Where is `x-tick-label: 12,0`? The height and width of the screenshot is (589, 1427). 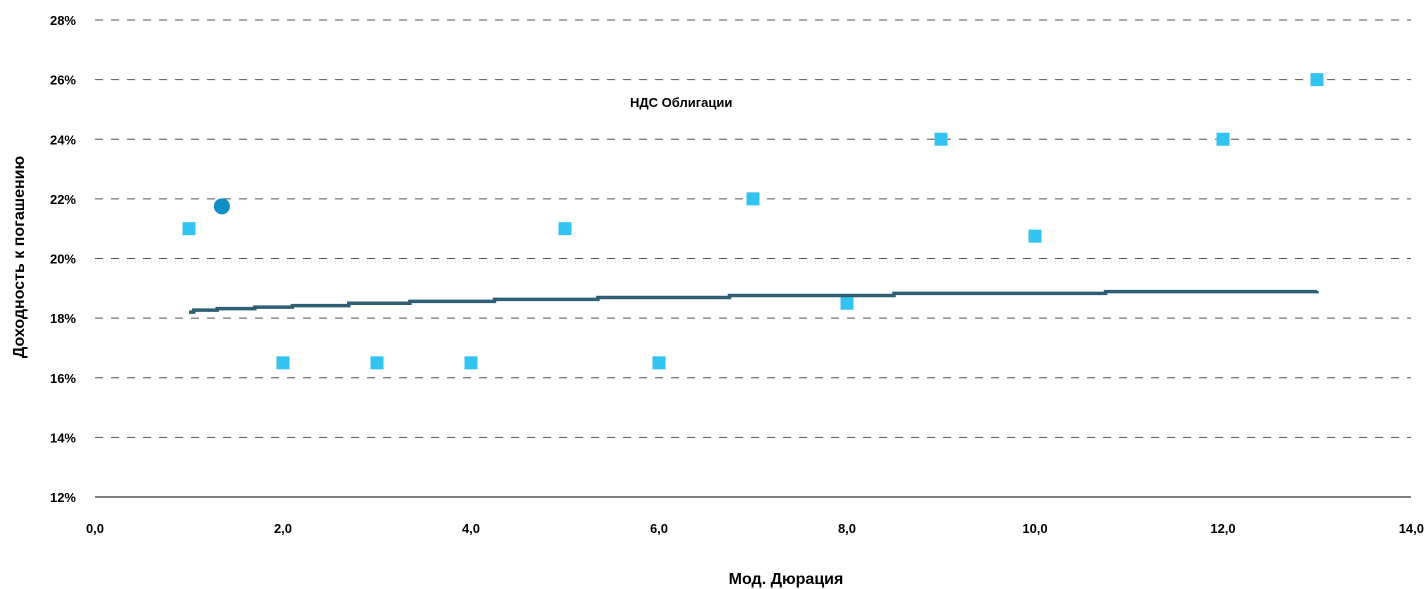 x-tick-label: 12,0 is located at coordinates (1222, 528).